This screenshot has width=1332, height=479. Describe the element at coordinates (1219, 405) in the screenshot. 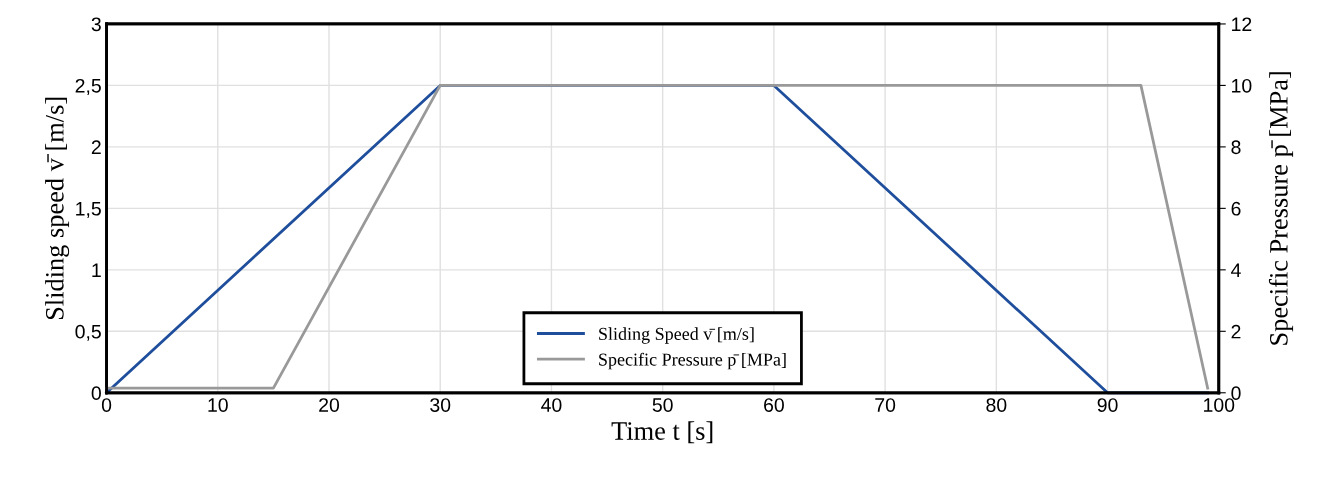

I see `x-tick-label: 100` at that location.